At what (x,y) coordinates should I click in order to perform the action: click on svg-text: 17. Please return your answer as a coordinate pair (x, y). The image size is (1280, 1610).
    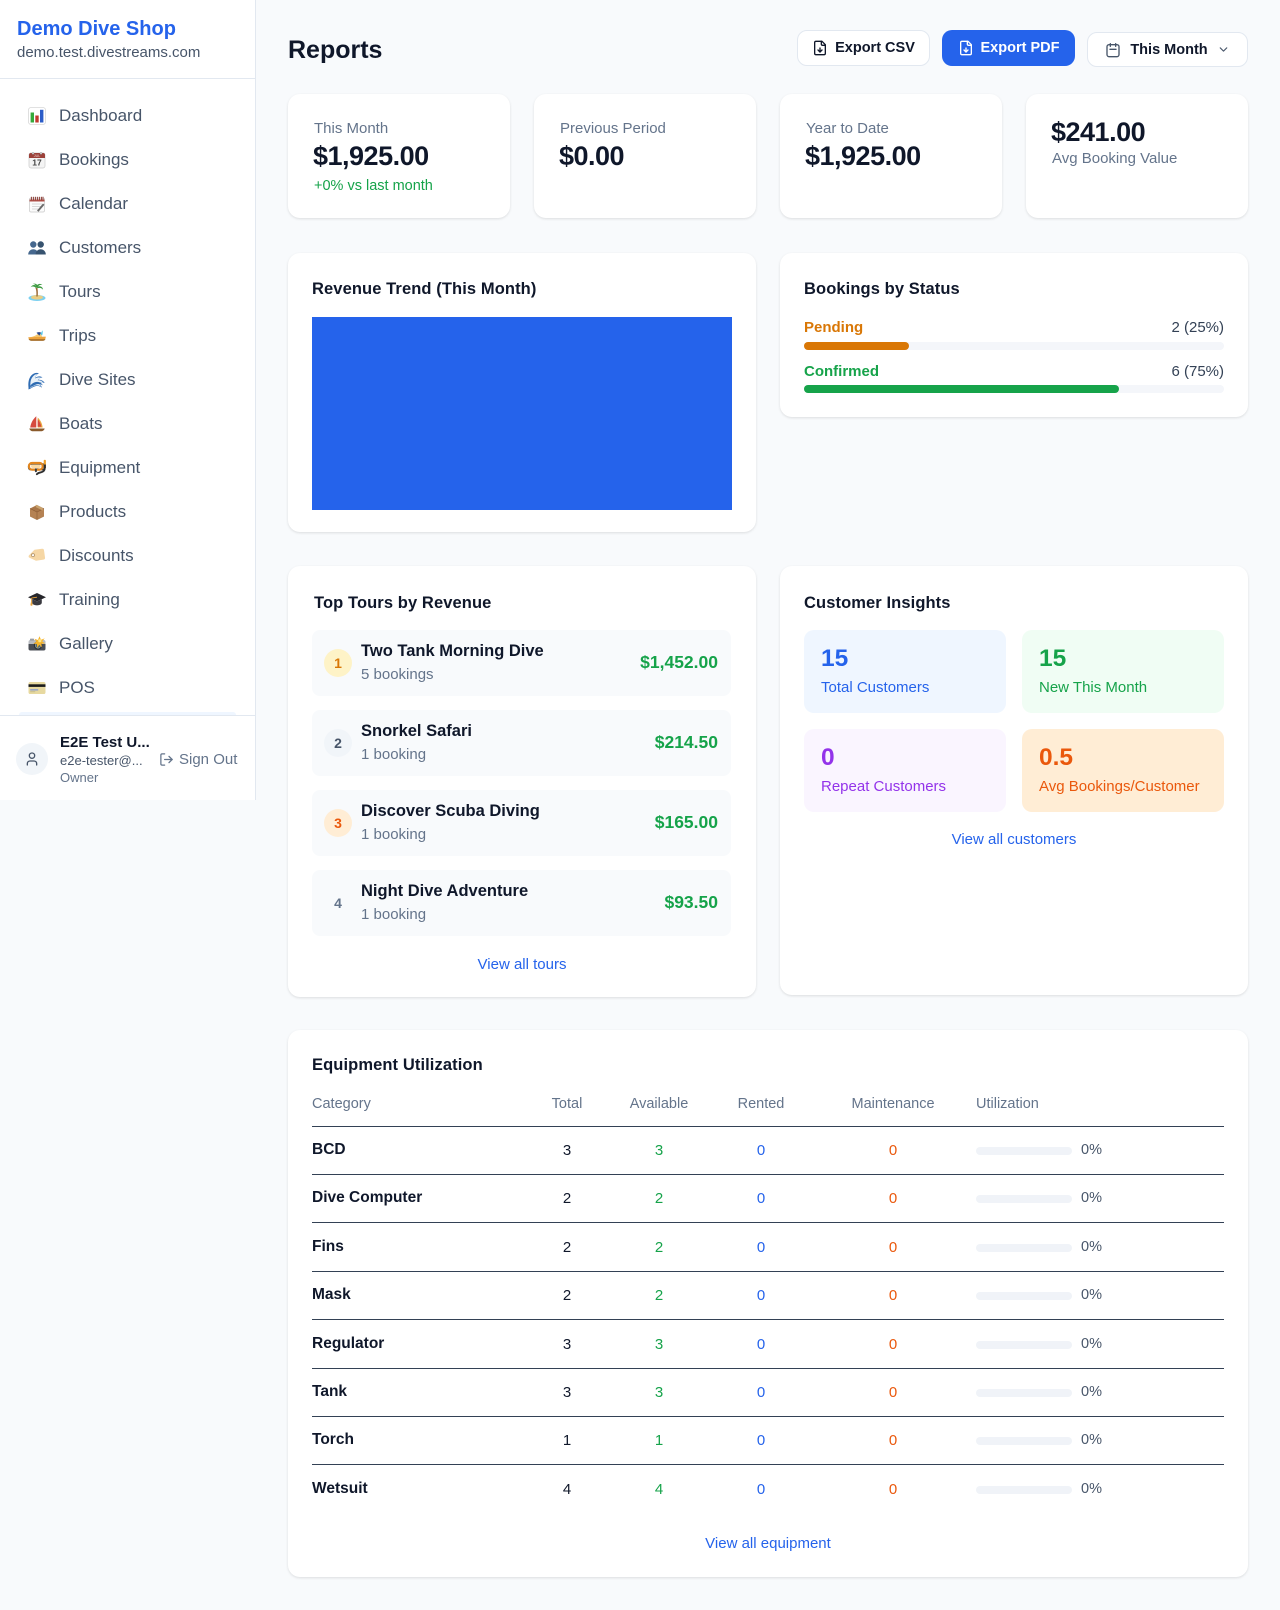
    Looking at the image, I should click on (37, 163).